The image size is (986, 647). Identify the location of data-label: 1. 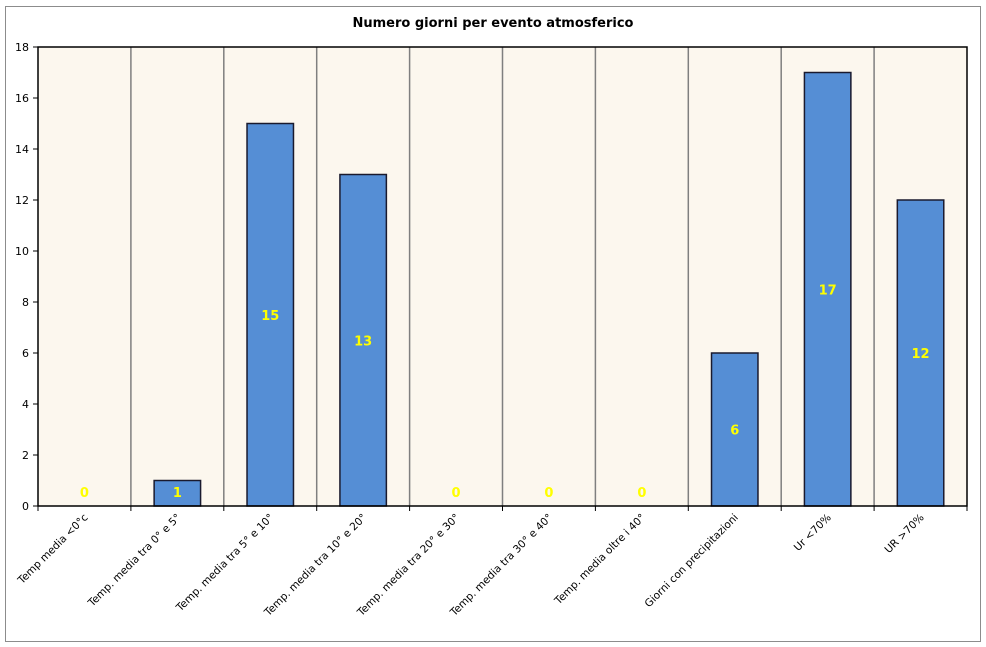
(177, 493).